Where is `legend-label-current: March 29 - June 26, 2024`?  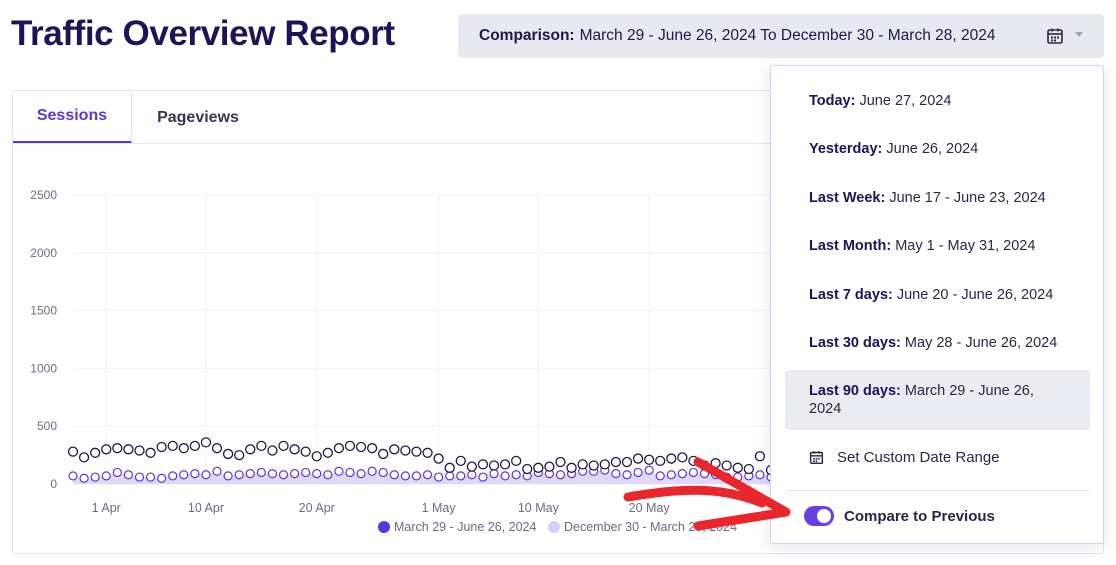 legend-label-current: March 29 - June 26, 2024 is located at coordinates (465, 527).